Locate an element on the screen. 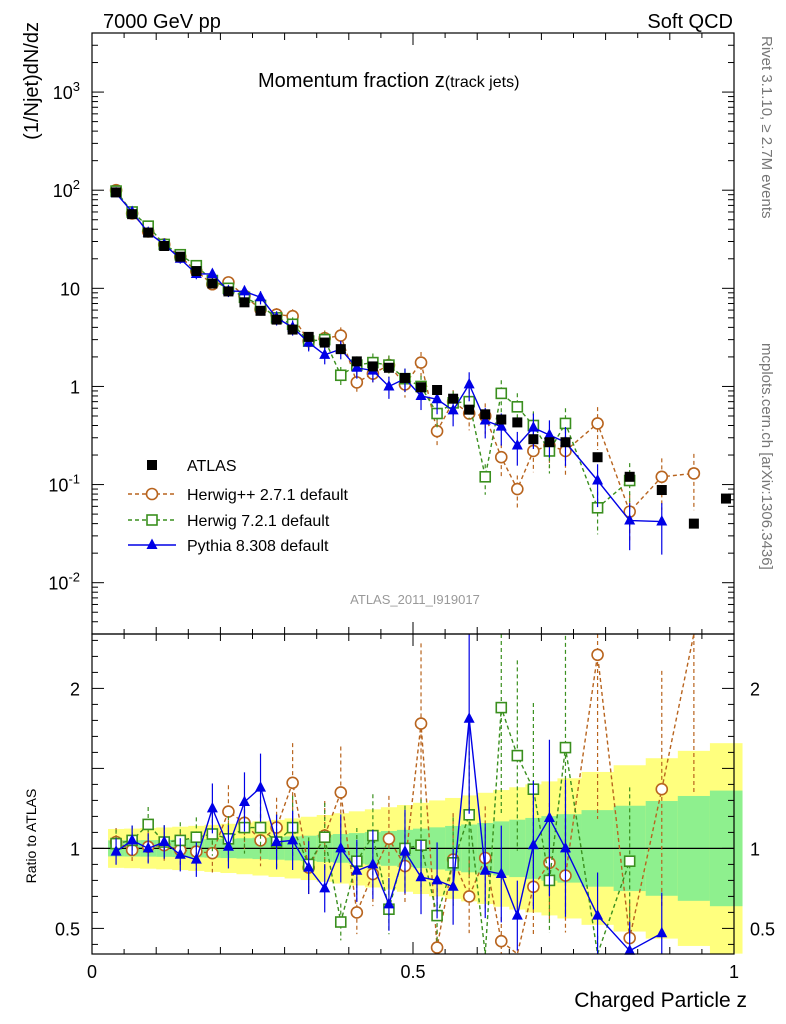  y-tick-label-top: 10 is located at coordinates (70, 289).